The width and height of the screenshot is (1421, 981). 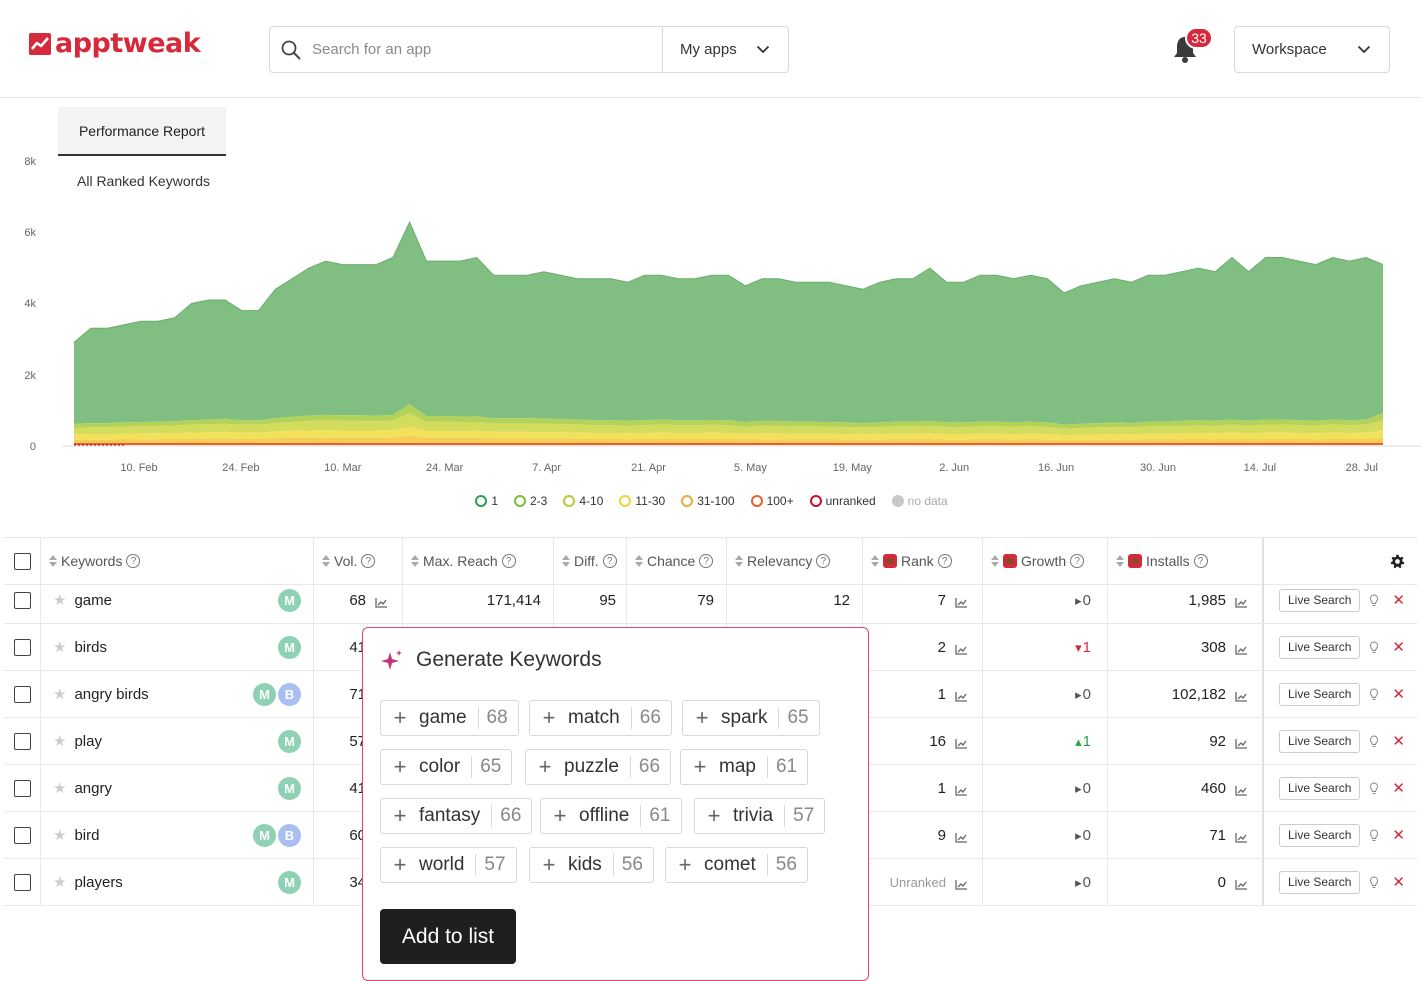 I want to click on header-rank: Rank?, so click(x=923, y=561).